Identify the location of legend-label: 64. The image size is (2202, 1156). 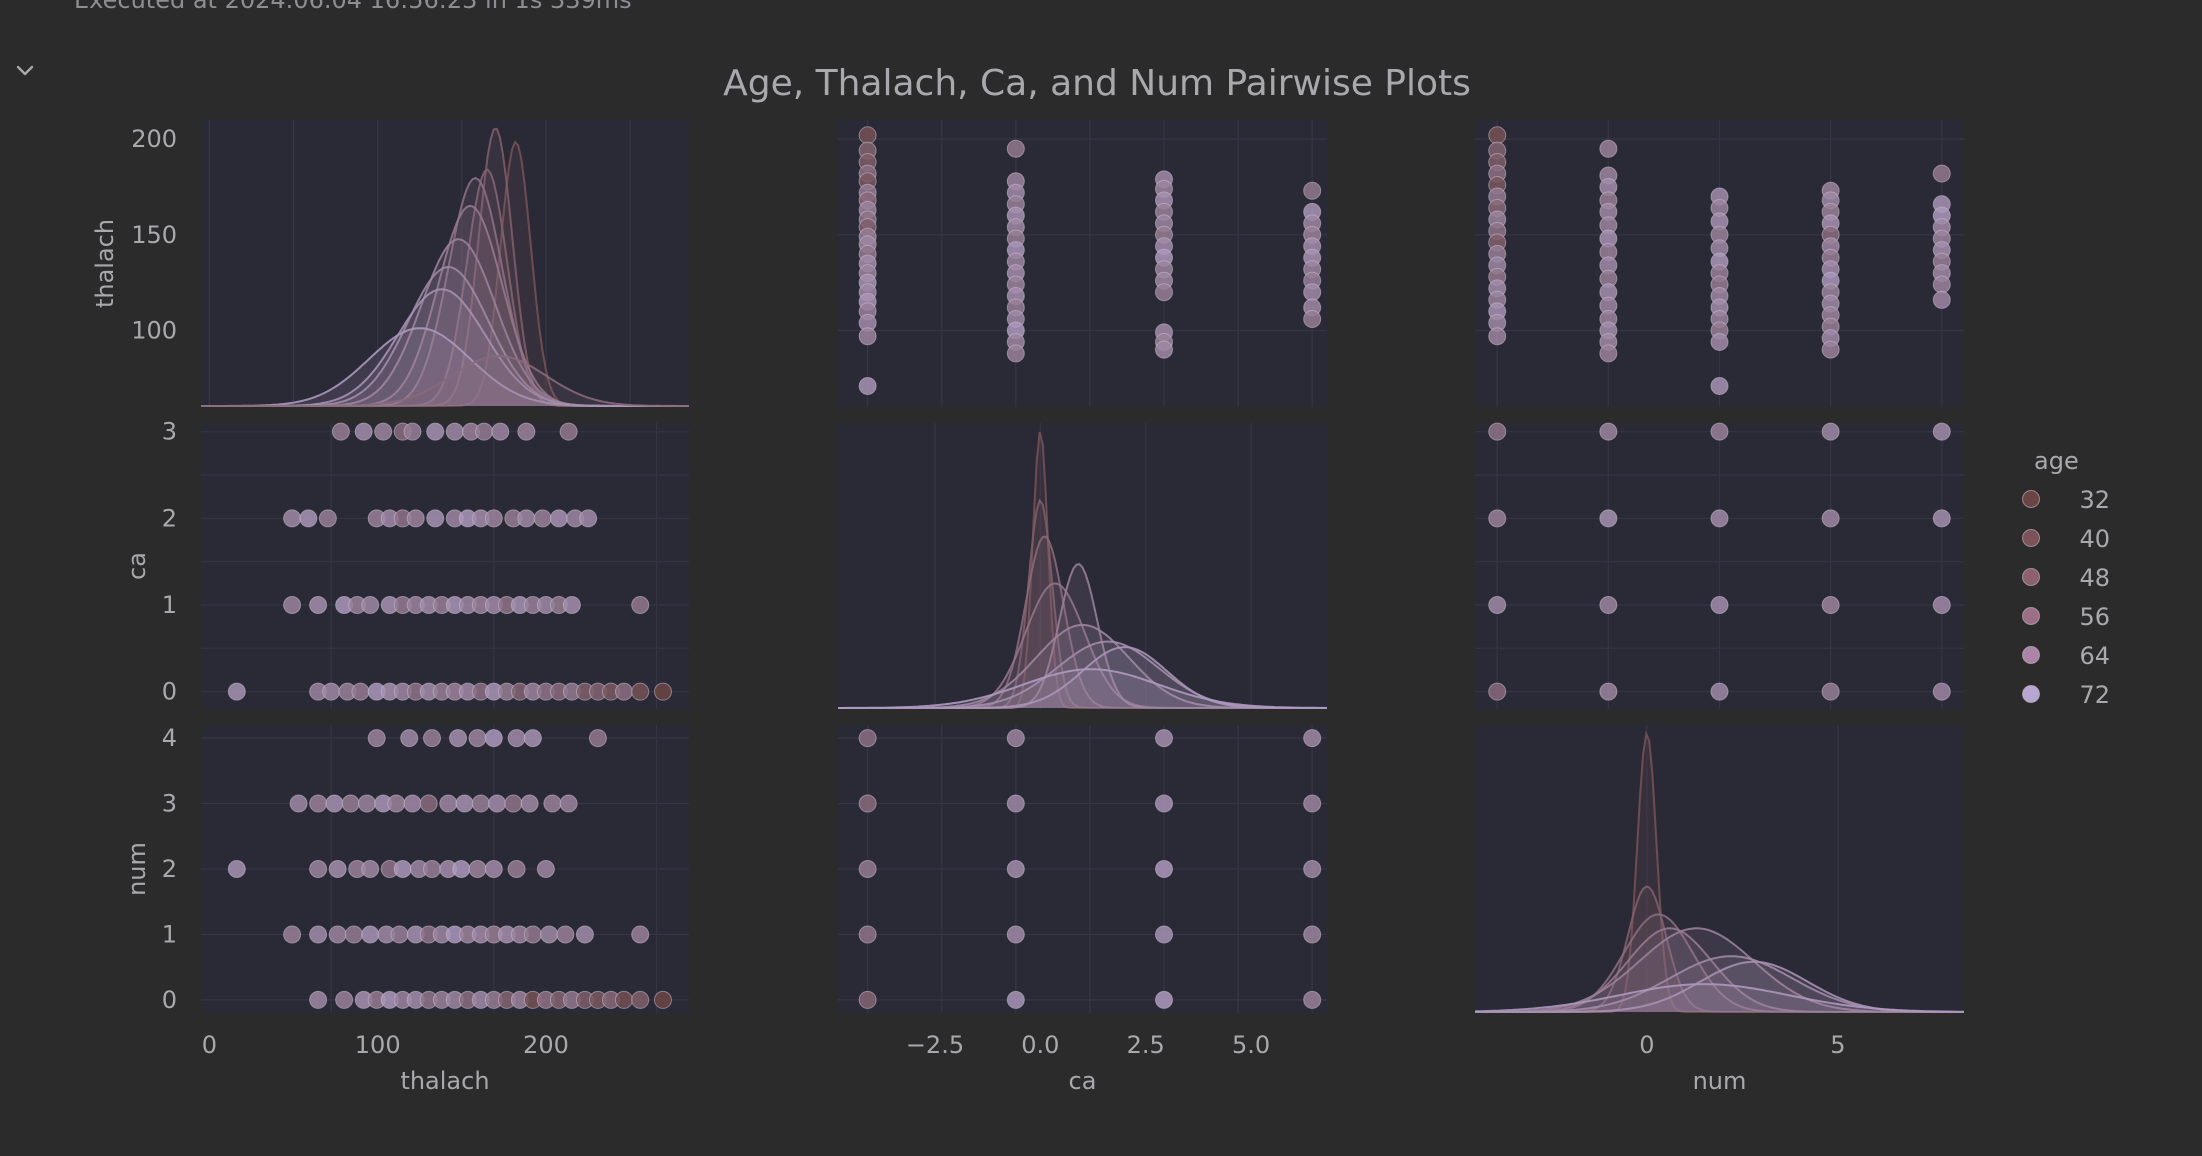
(2094, 656).